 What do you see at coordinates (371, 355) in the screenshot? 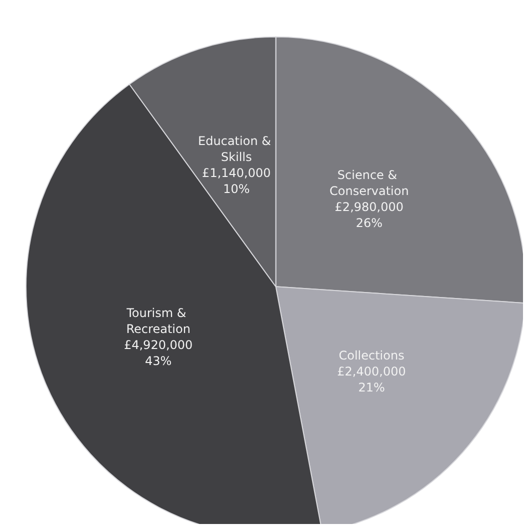
I see `slice-label: Collections` at bounding box center [371, 355].